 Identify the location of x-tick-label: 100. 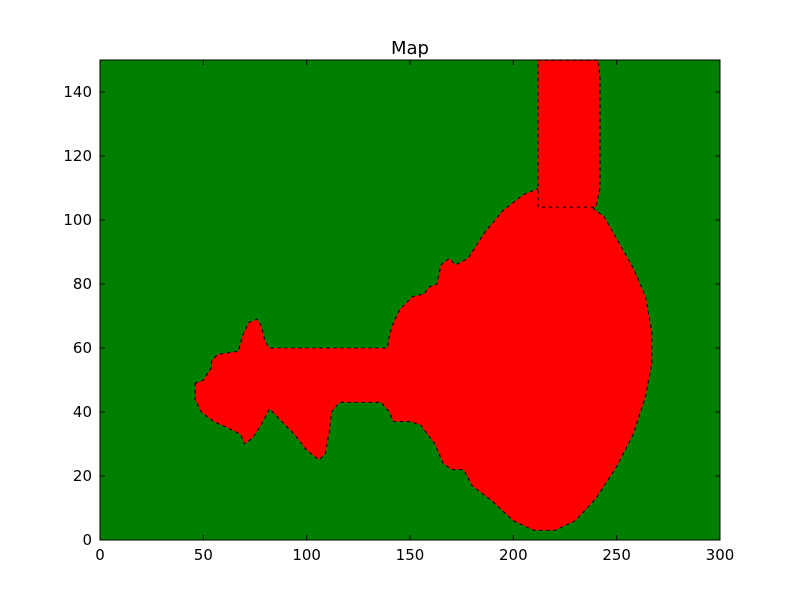
(306, 555).